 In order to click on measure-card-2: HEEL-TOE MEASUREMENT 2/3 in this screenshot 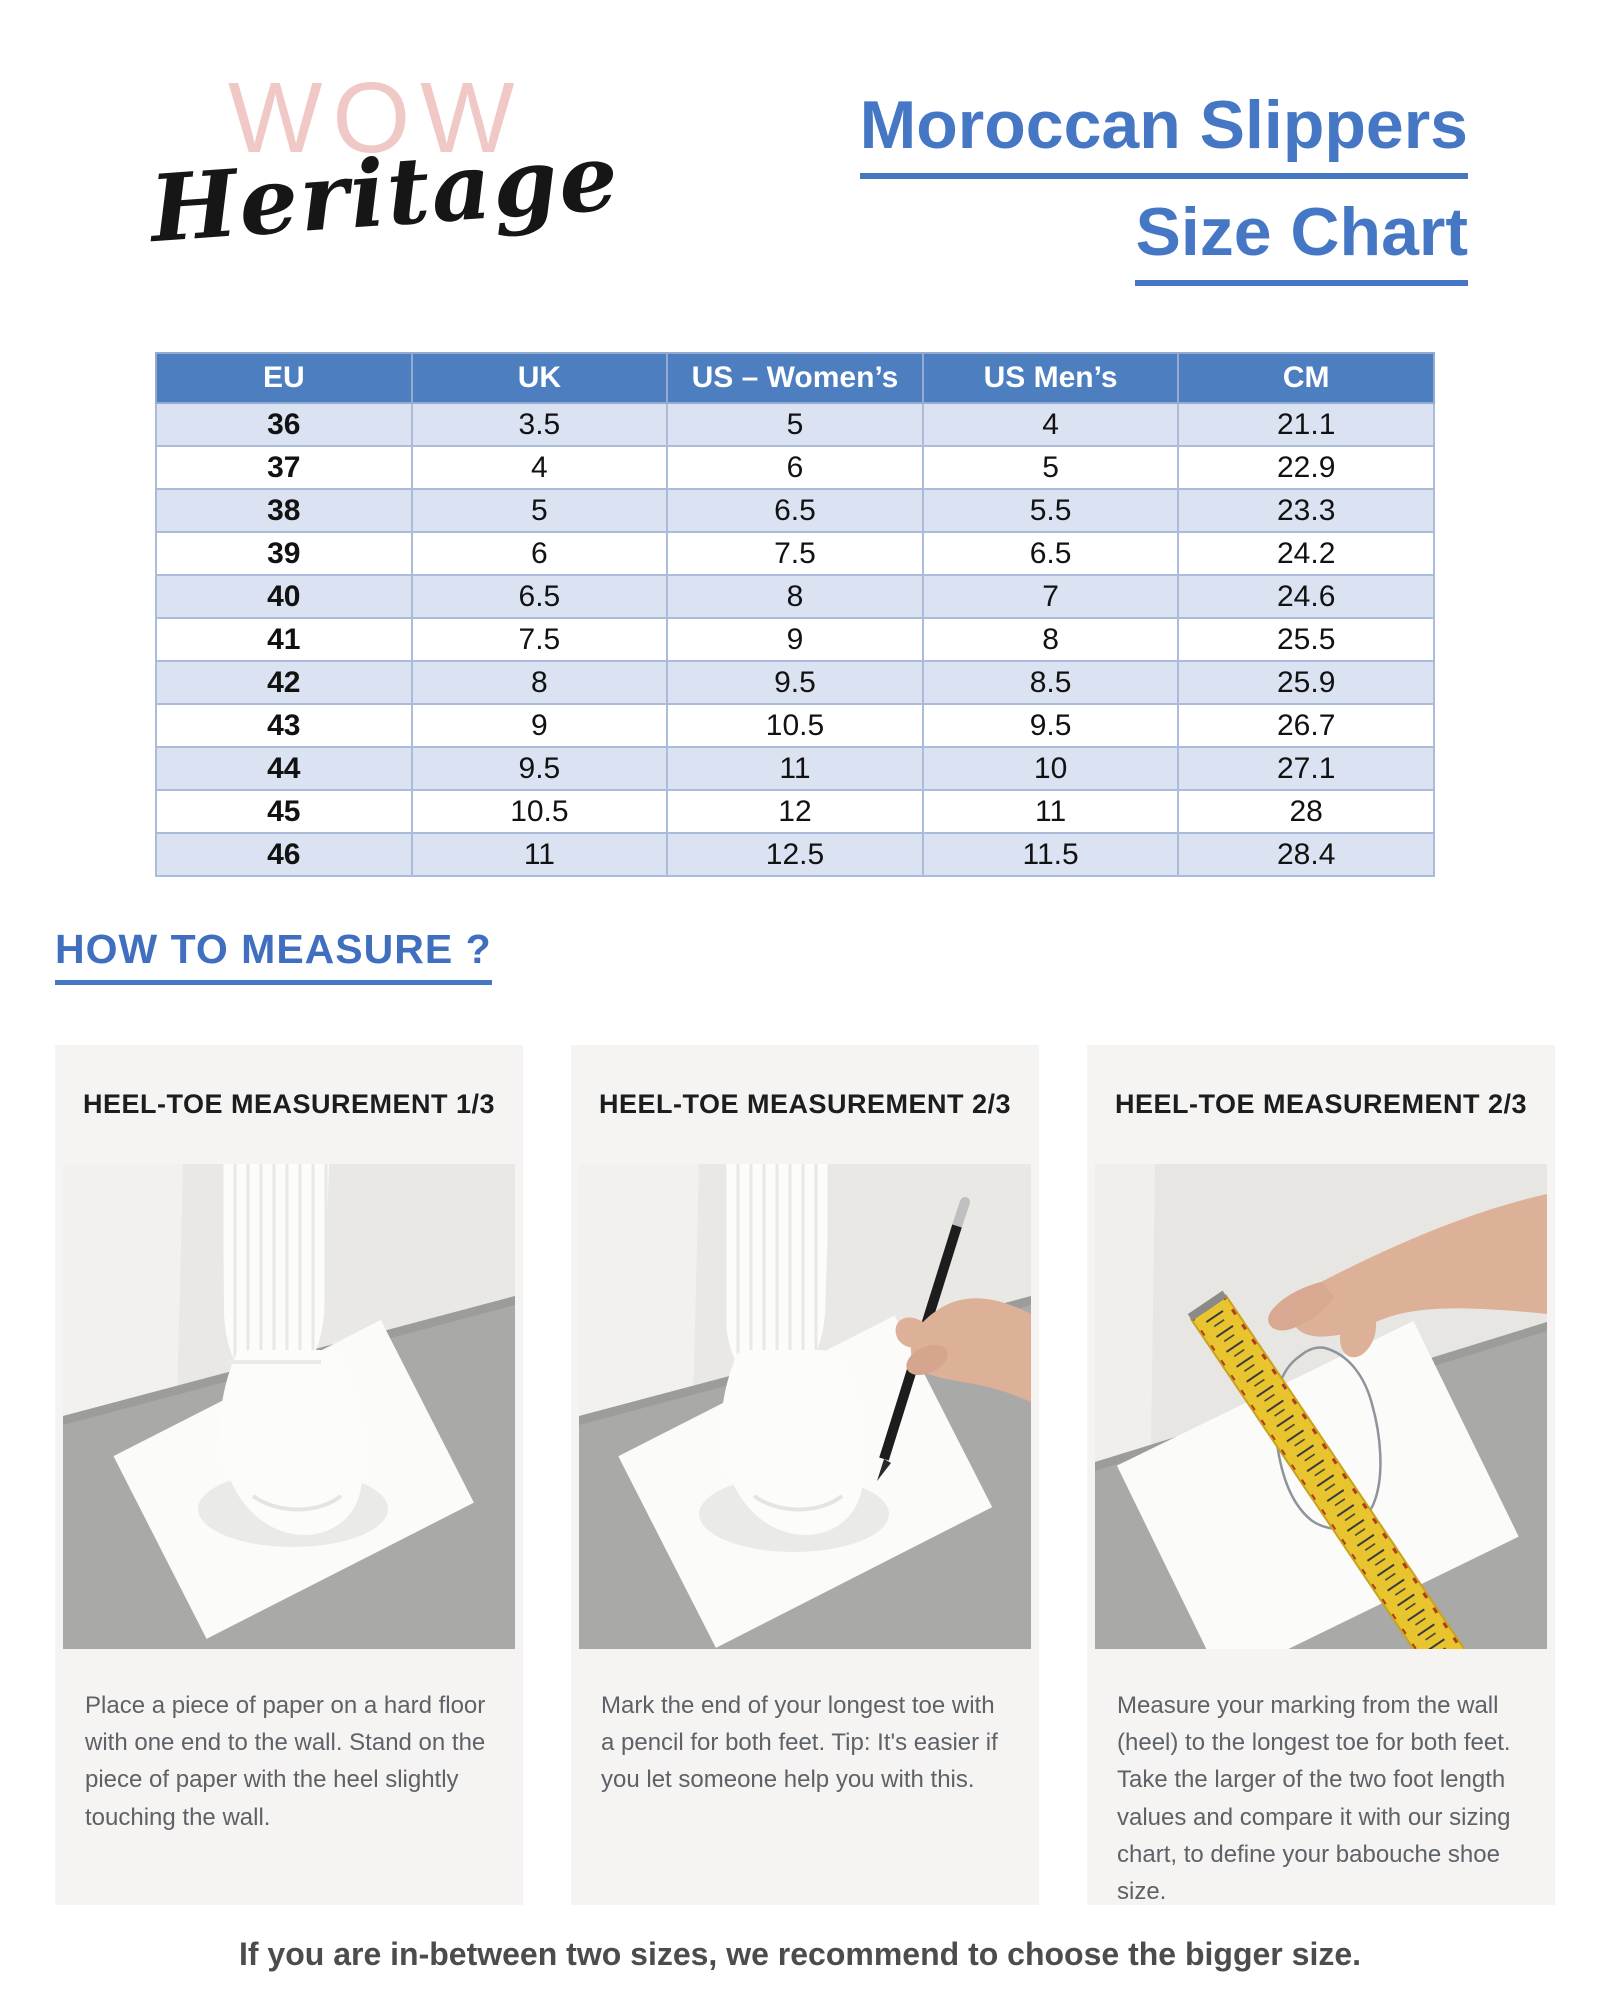, I will do `click(805, 1475)`.